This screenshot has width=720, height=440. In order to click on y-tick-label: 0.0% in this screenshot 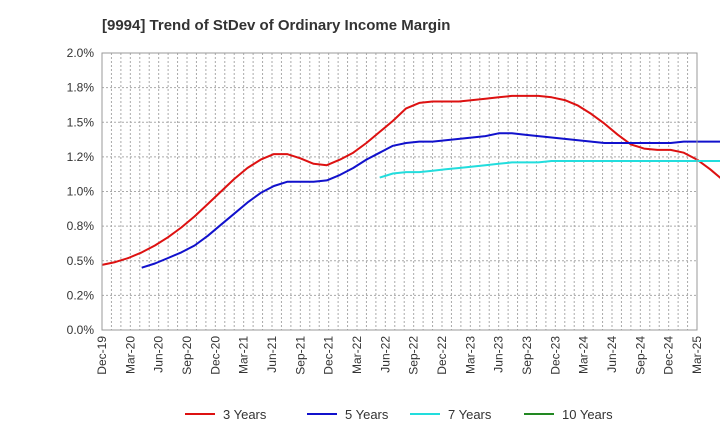, I will do `click(81, 330)`.